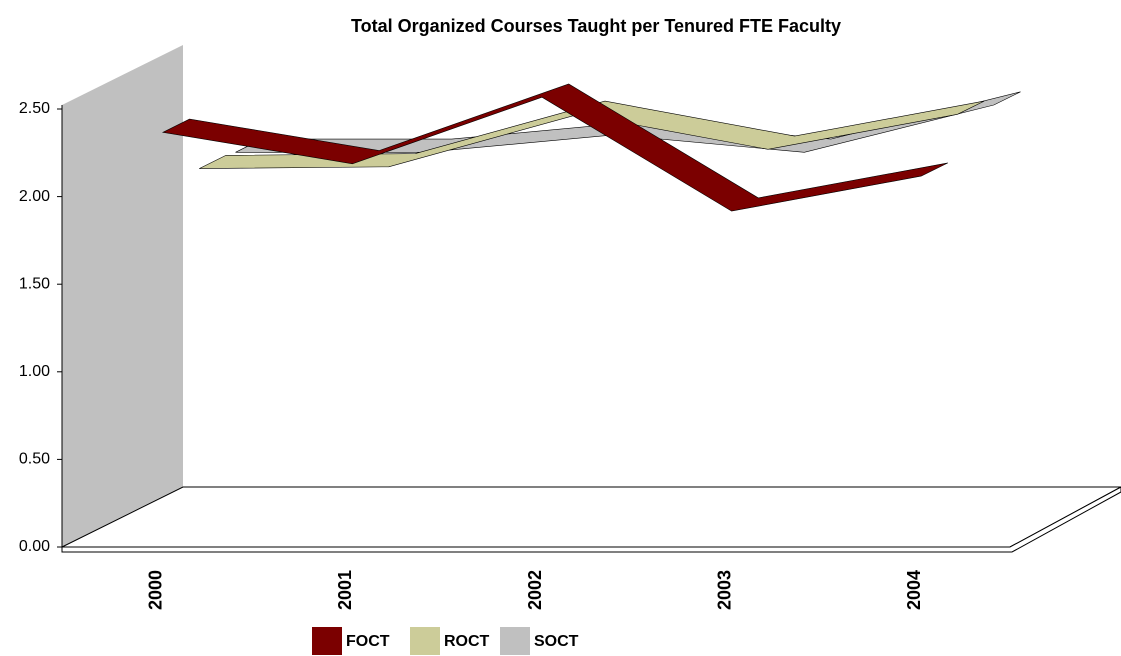 This screenshot has width=1121, height=656. Describe the element at coordinates (555, 147) in the screenshot. I see `series-ribbon` at that location.